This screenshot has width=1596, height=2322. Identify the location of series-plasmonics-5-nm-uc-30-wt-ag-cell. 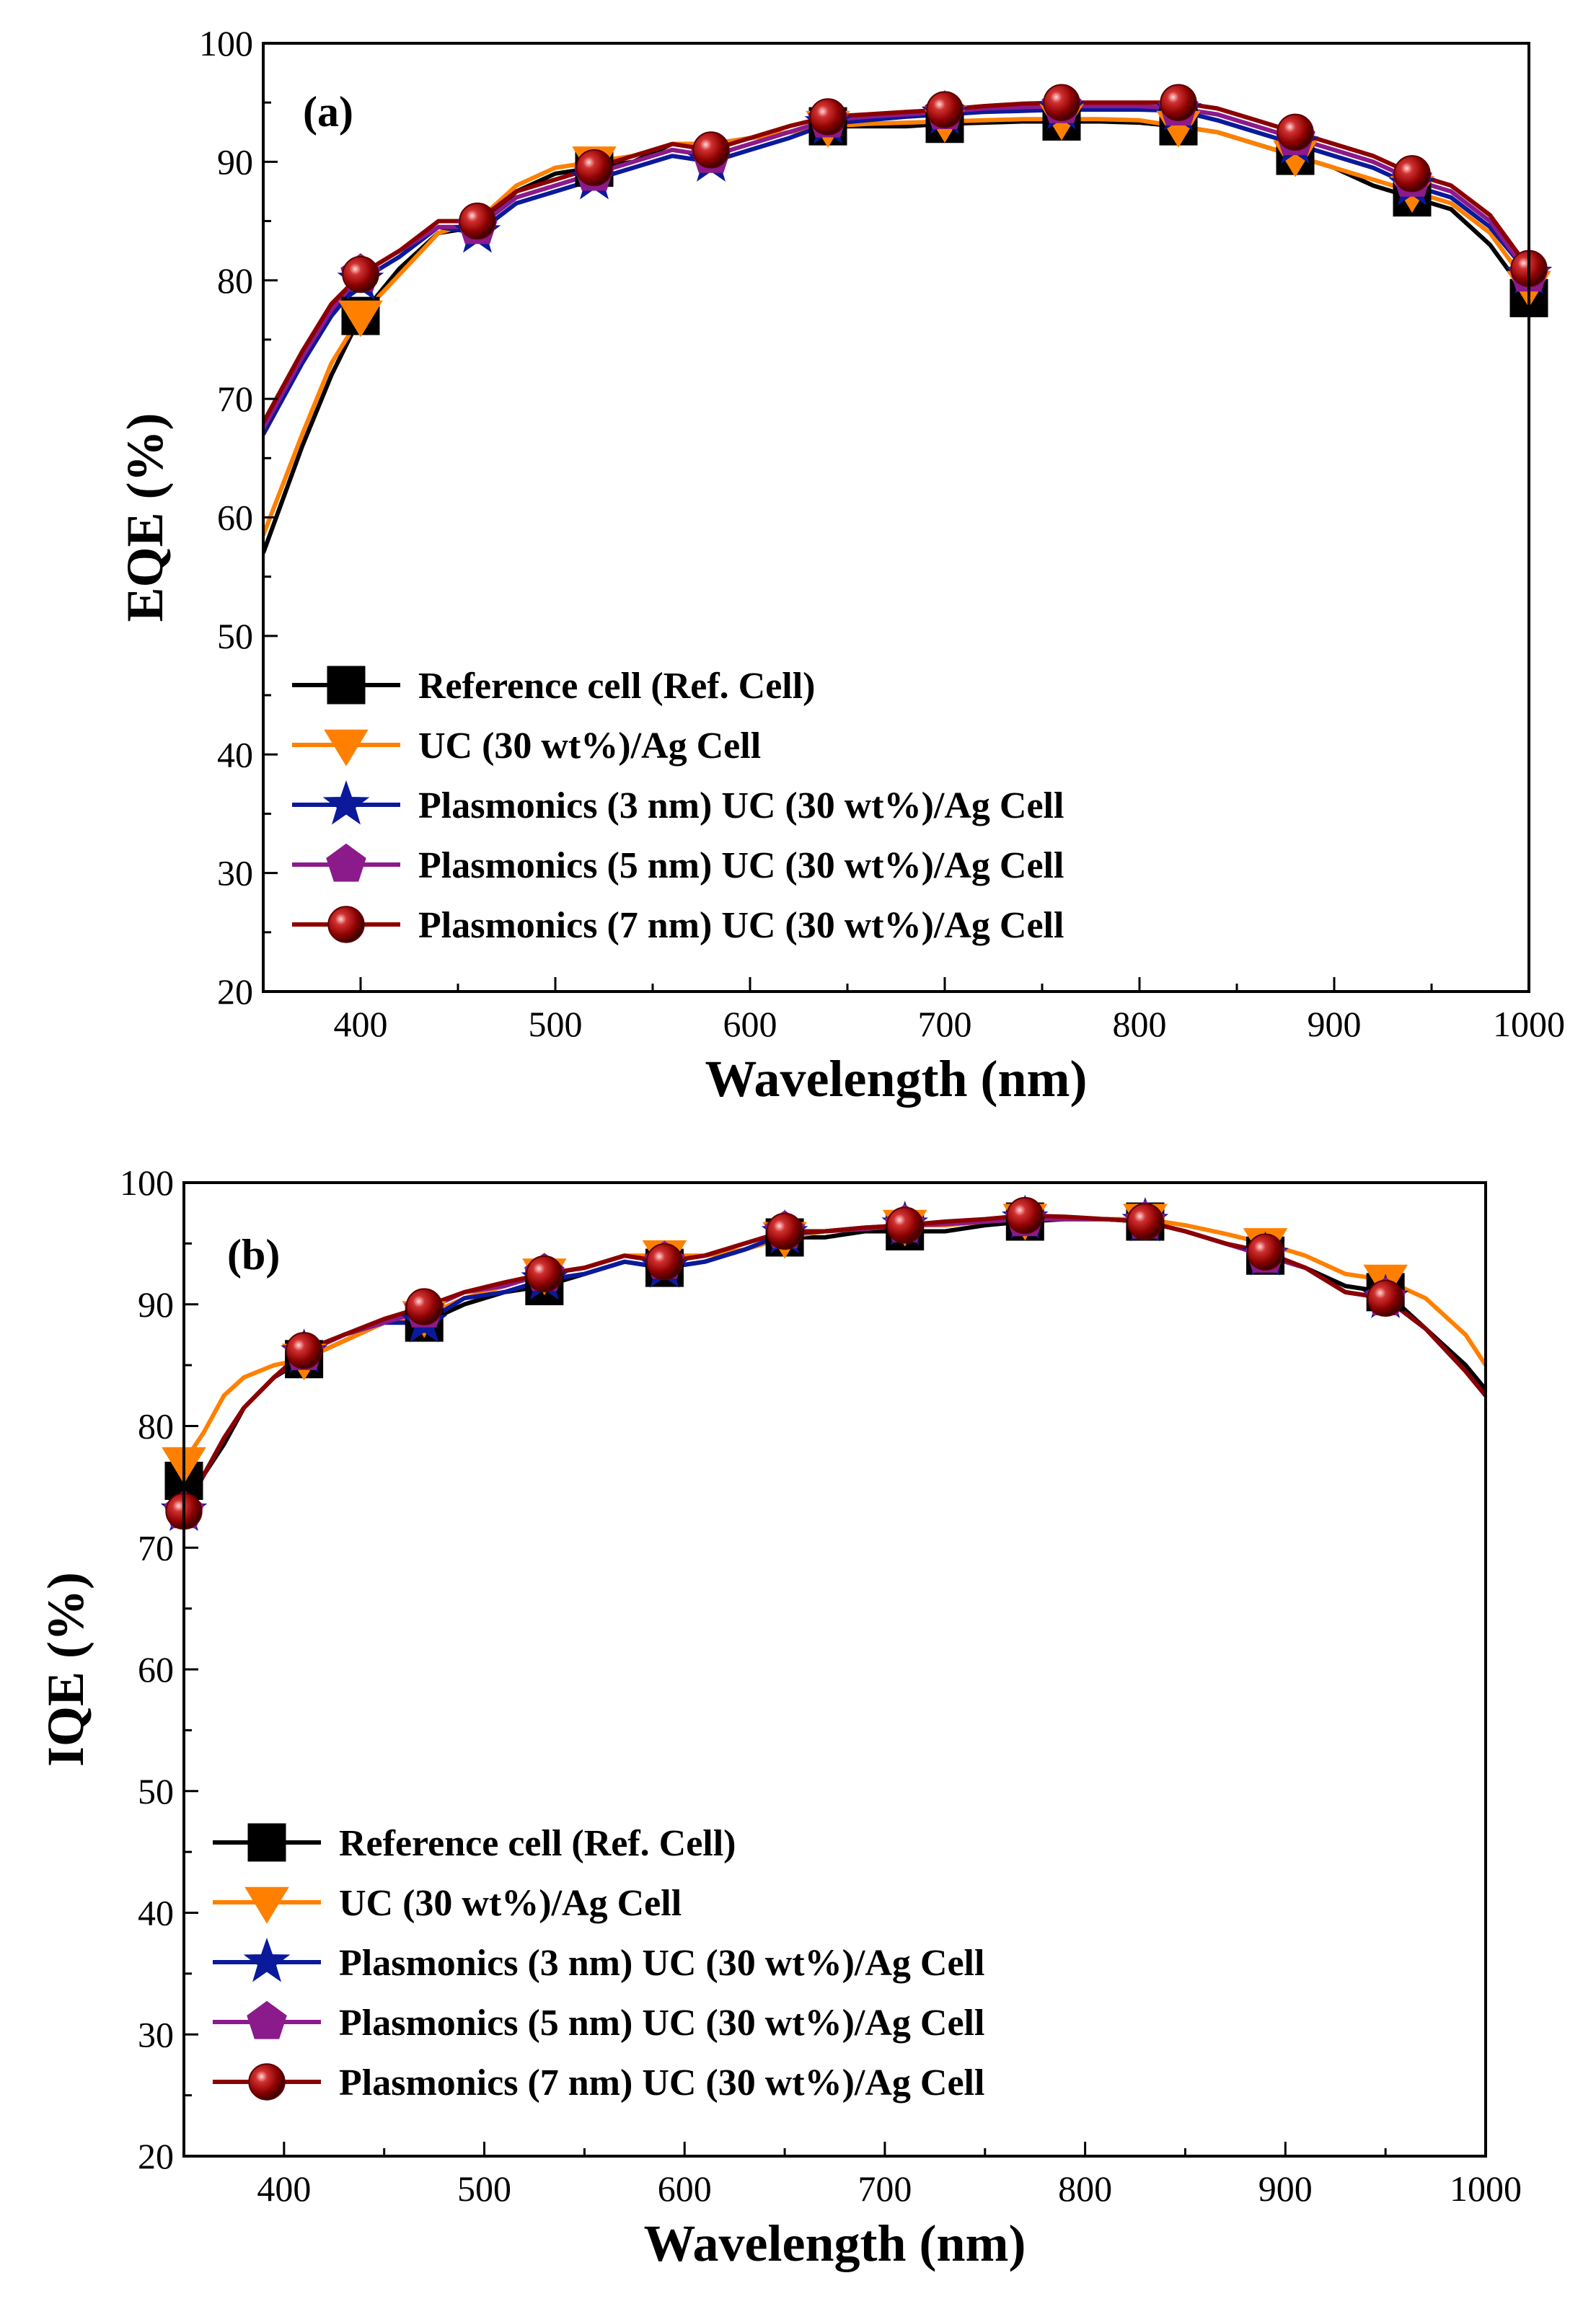
(896, 267).